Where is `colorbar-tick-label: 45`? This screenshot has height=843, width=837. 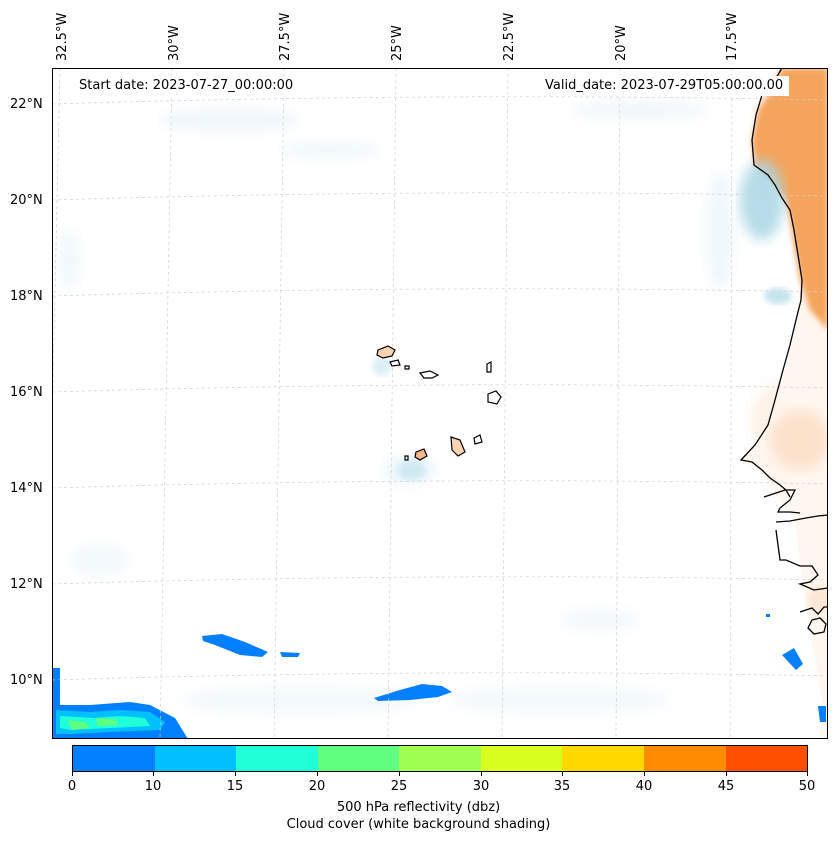 colorbar-tick-label: 45 is located at coordinates (726, 786).